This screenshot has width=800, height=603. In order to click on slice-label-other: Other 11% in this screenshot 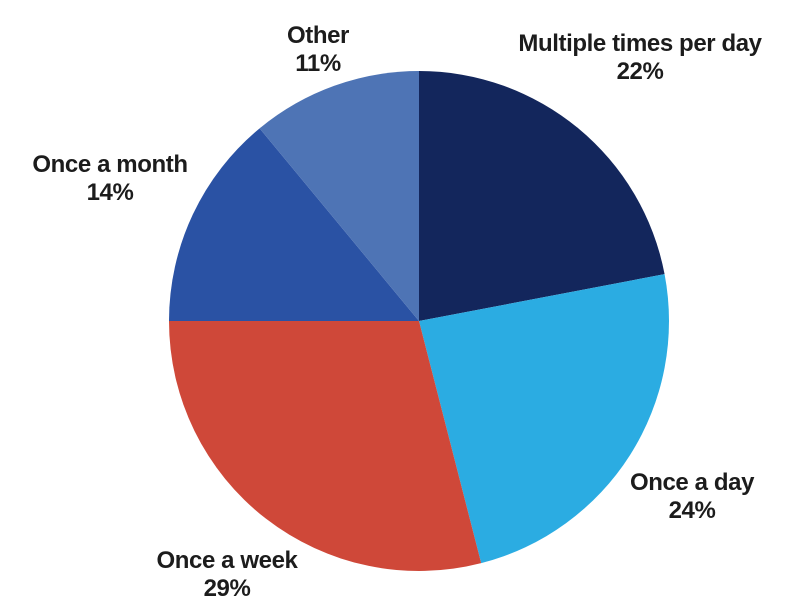, I will do `click(318, 50)`.